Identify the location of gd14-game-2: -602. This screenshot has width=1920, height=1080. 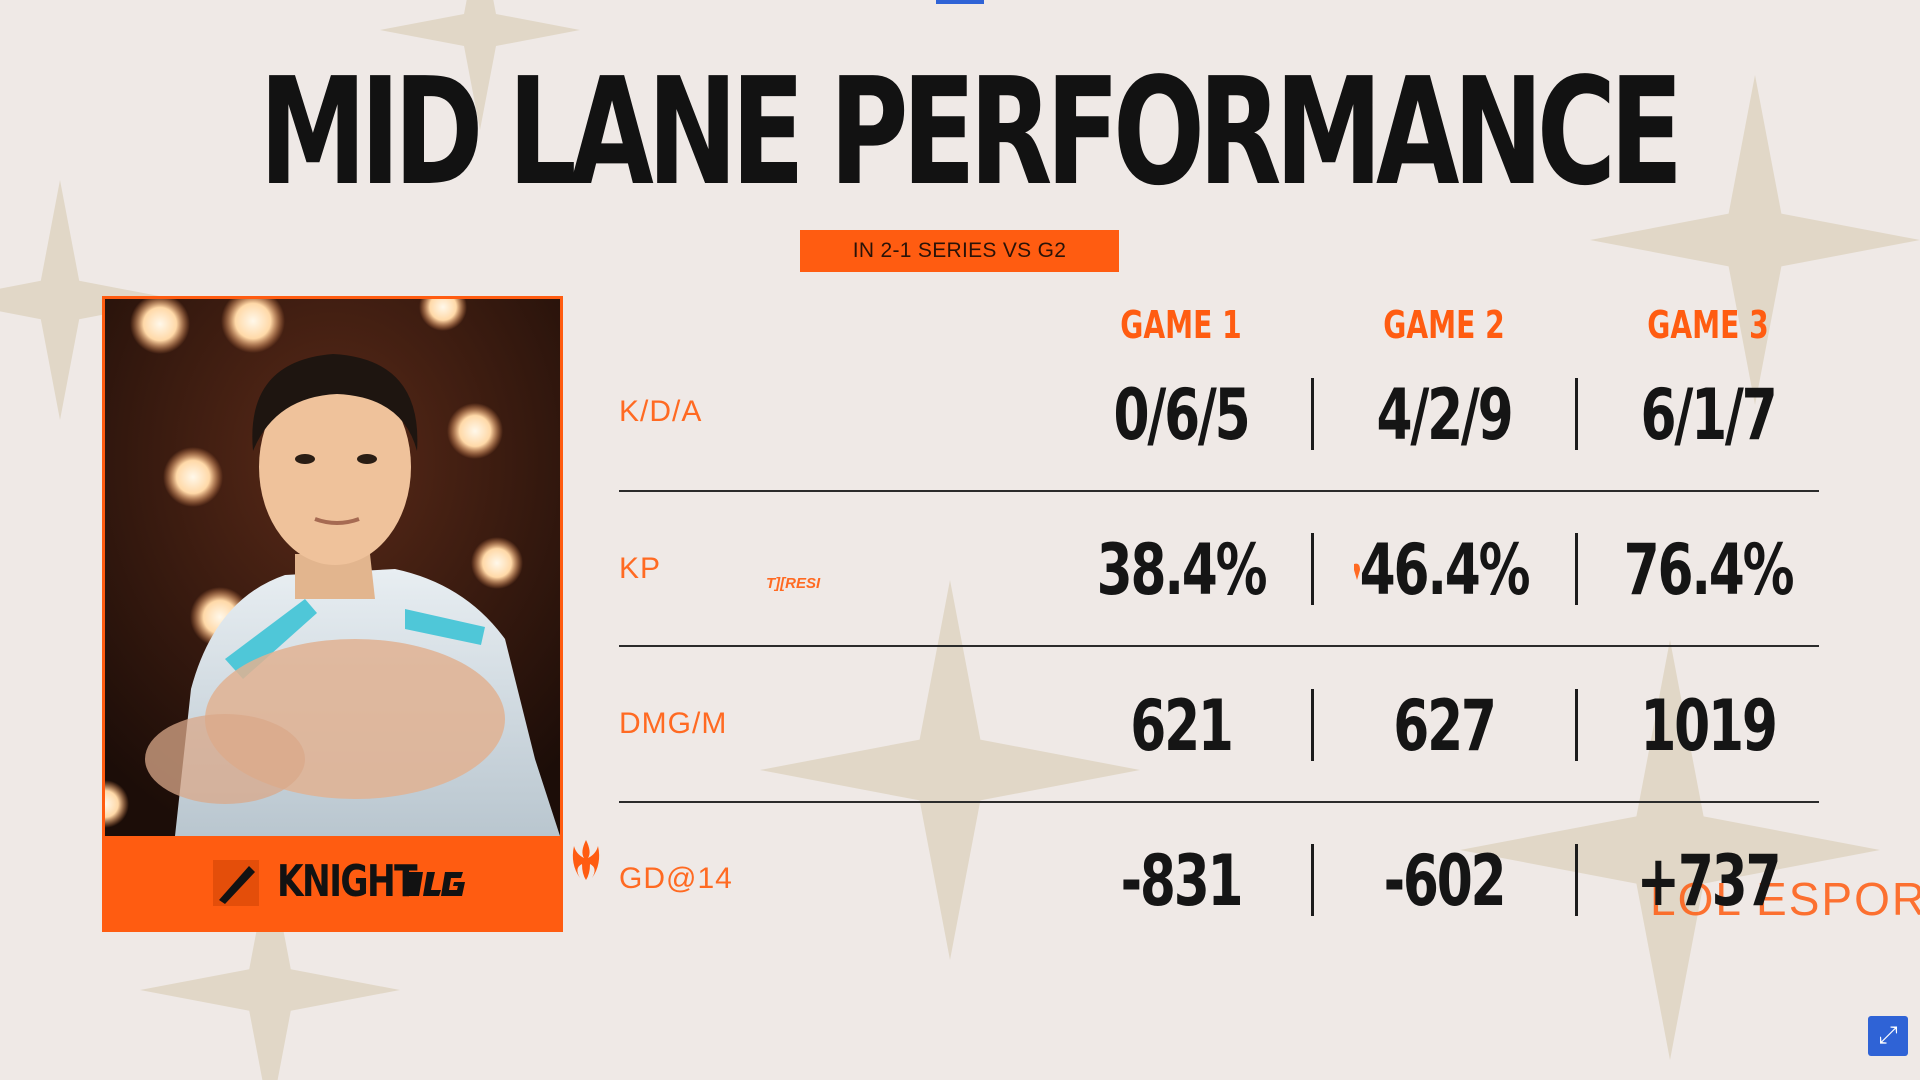
(1445, 881).